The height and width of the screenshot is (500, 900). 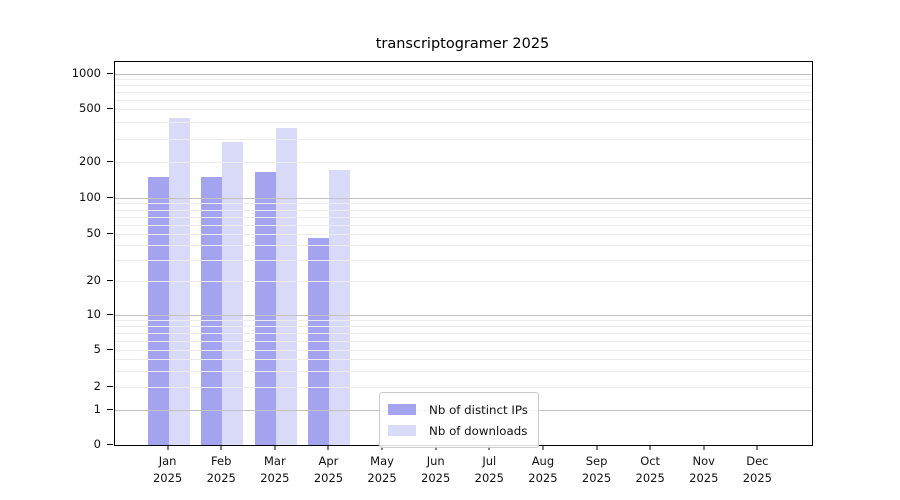 I want to click on x-axis-tick-label-oct: Oct 2025, so click(x=650, y=469).